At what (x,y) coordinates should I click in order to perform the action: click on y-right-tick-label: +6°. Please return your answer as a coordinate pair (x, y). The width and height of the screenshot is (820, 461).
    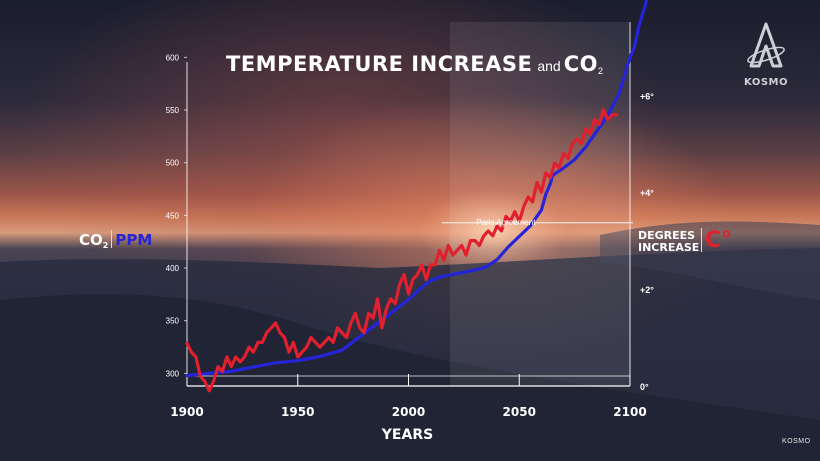
    Looking at the image, I should click on (647, 96).